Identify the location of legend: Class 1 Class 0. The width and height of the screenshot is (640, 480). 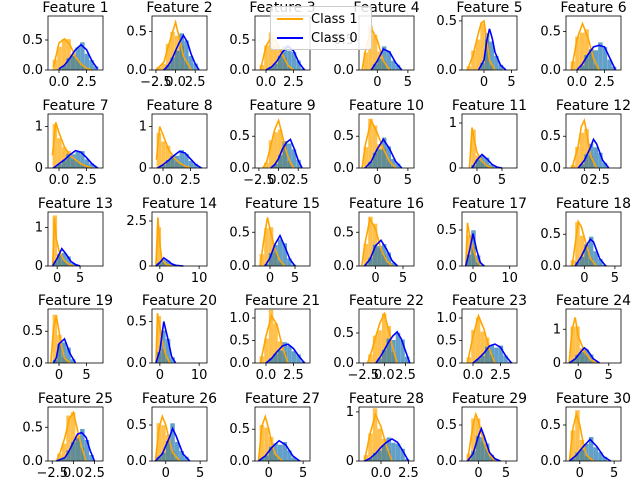
(321, 28).